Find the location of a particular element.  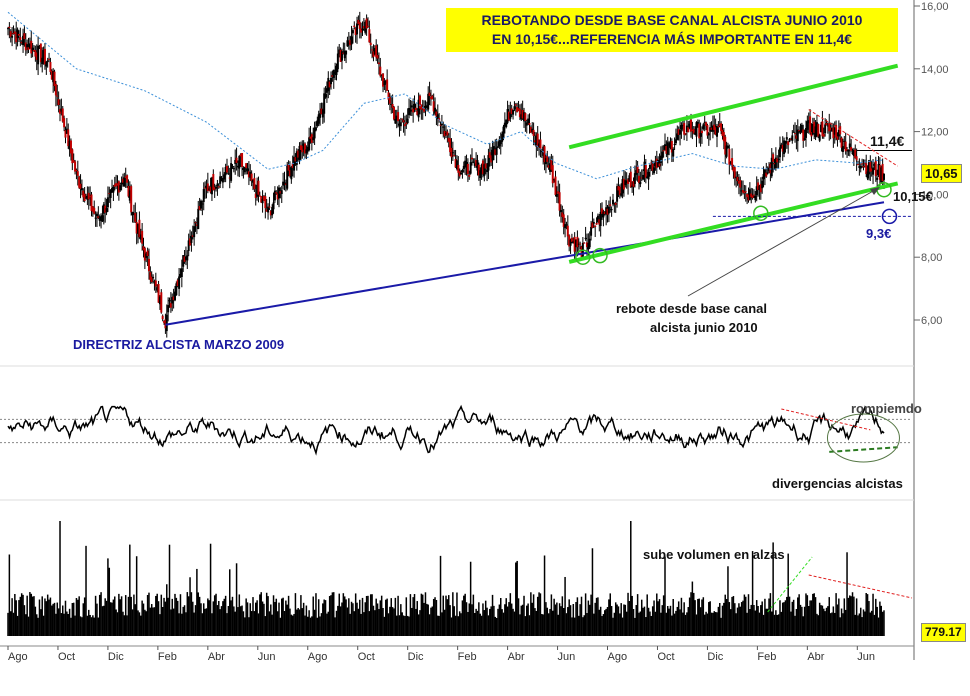

support-circle is located at coordinates (761, 213).